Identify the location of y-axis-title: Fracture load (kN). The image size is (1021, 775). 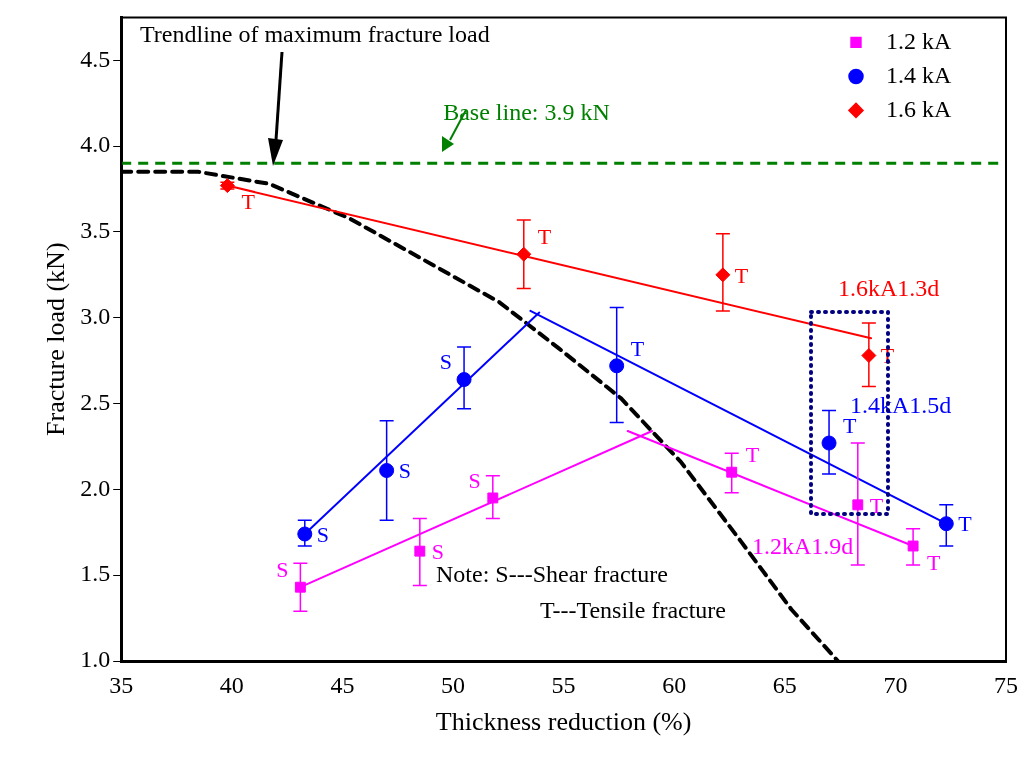
(56, 339).